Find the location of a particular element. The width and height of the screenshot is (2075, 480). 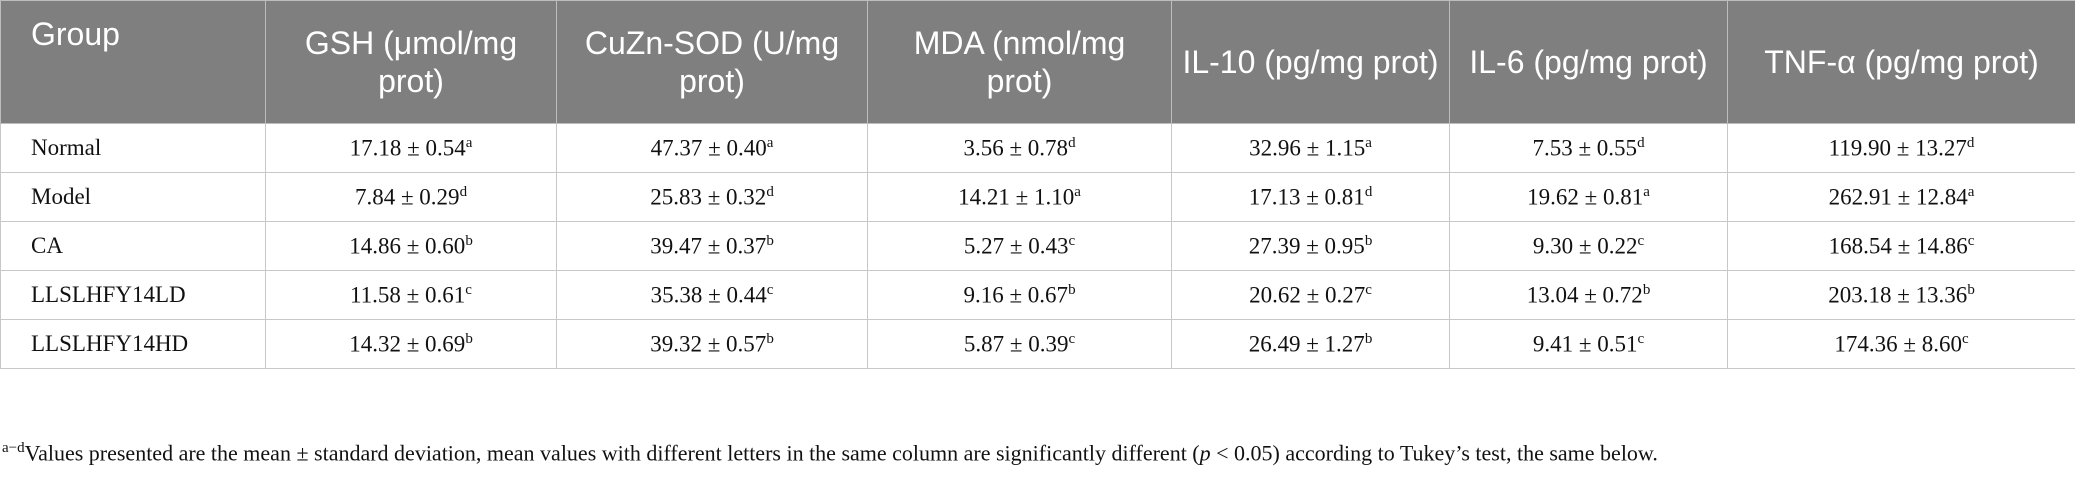

value-cell: 32.96 ± 1.15a is located at coordinates (1310, 148).